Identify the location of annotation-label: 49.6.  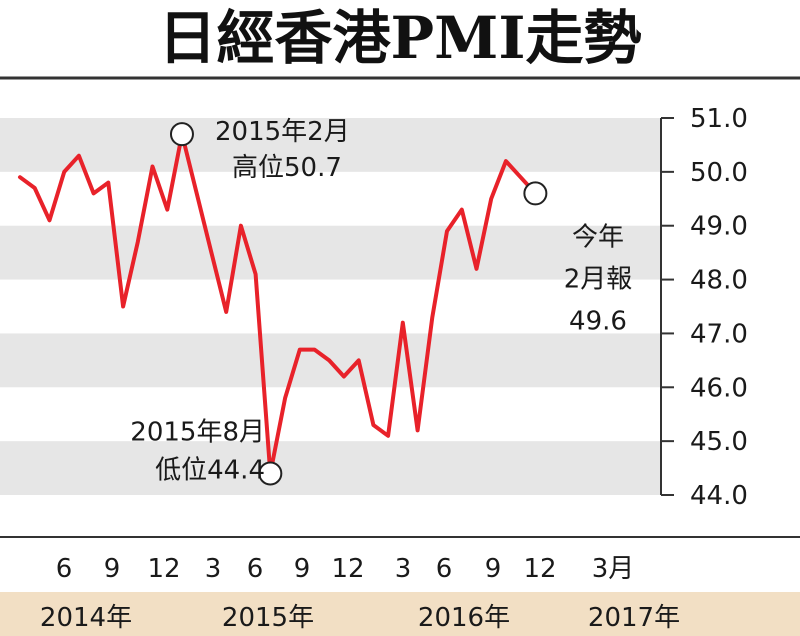
(598, 321).